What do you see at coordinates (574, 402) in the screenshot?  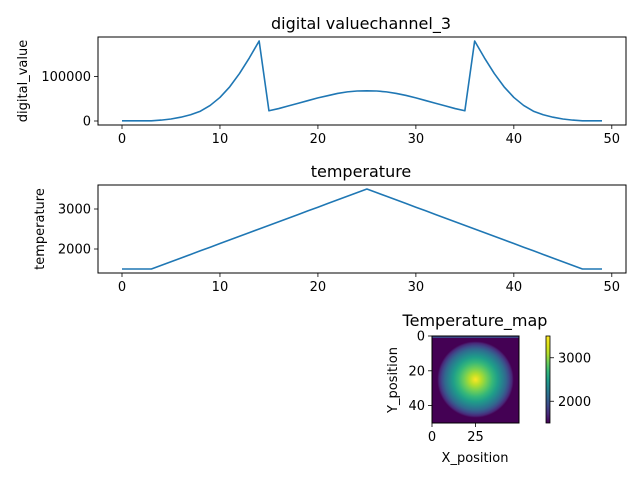 I see `colorbar-tick-label: 2000` at bounding box center [574, 402].